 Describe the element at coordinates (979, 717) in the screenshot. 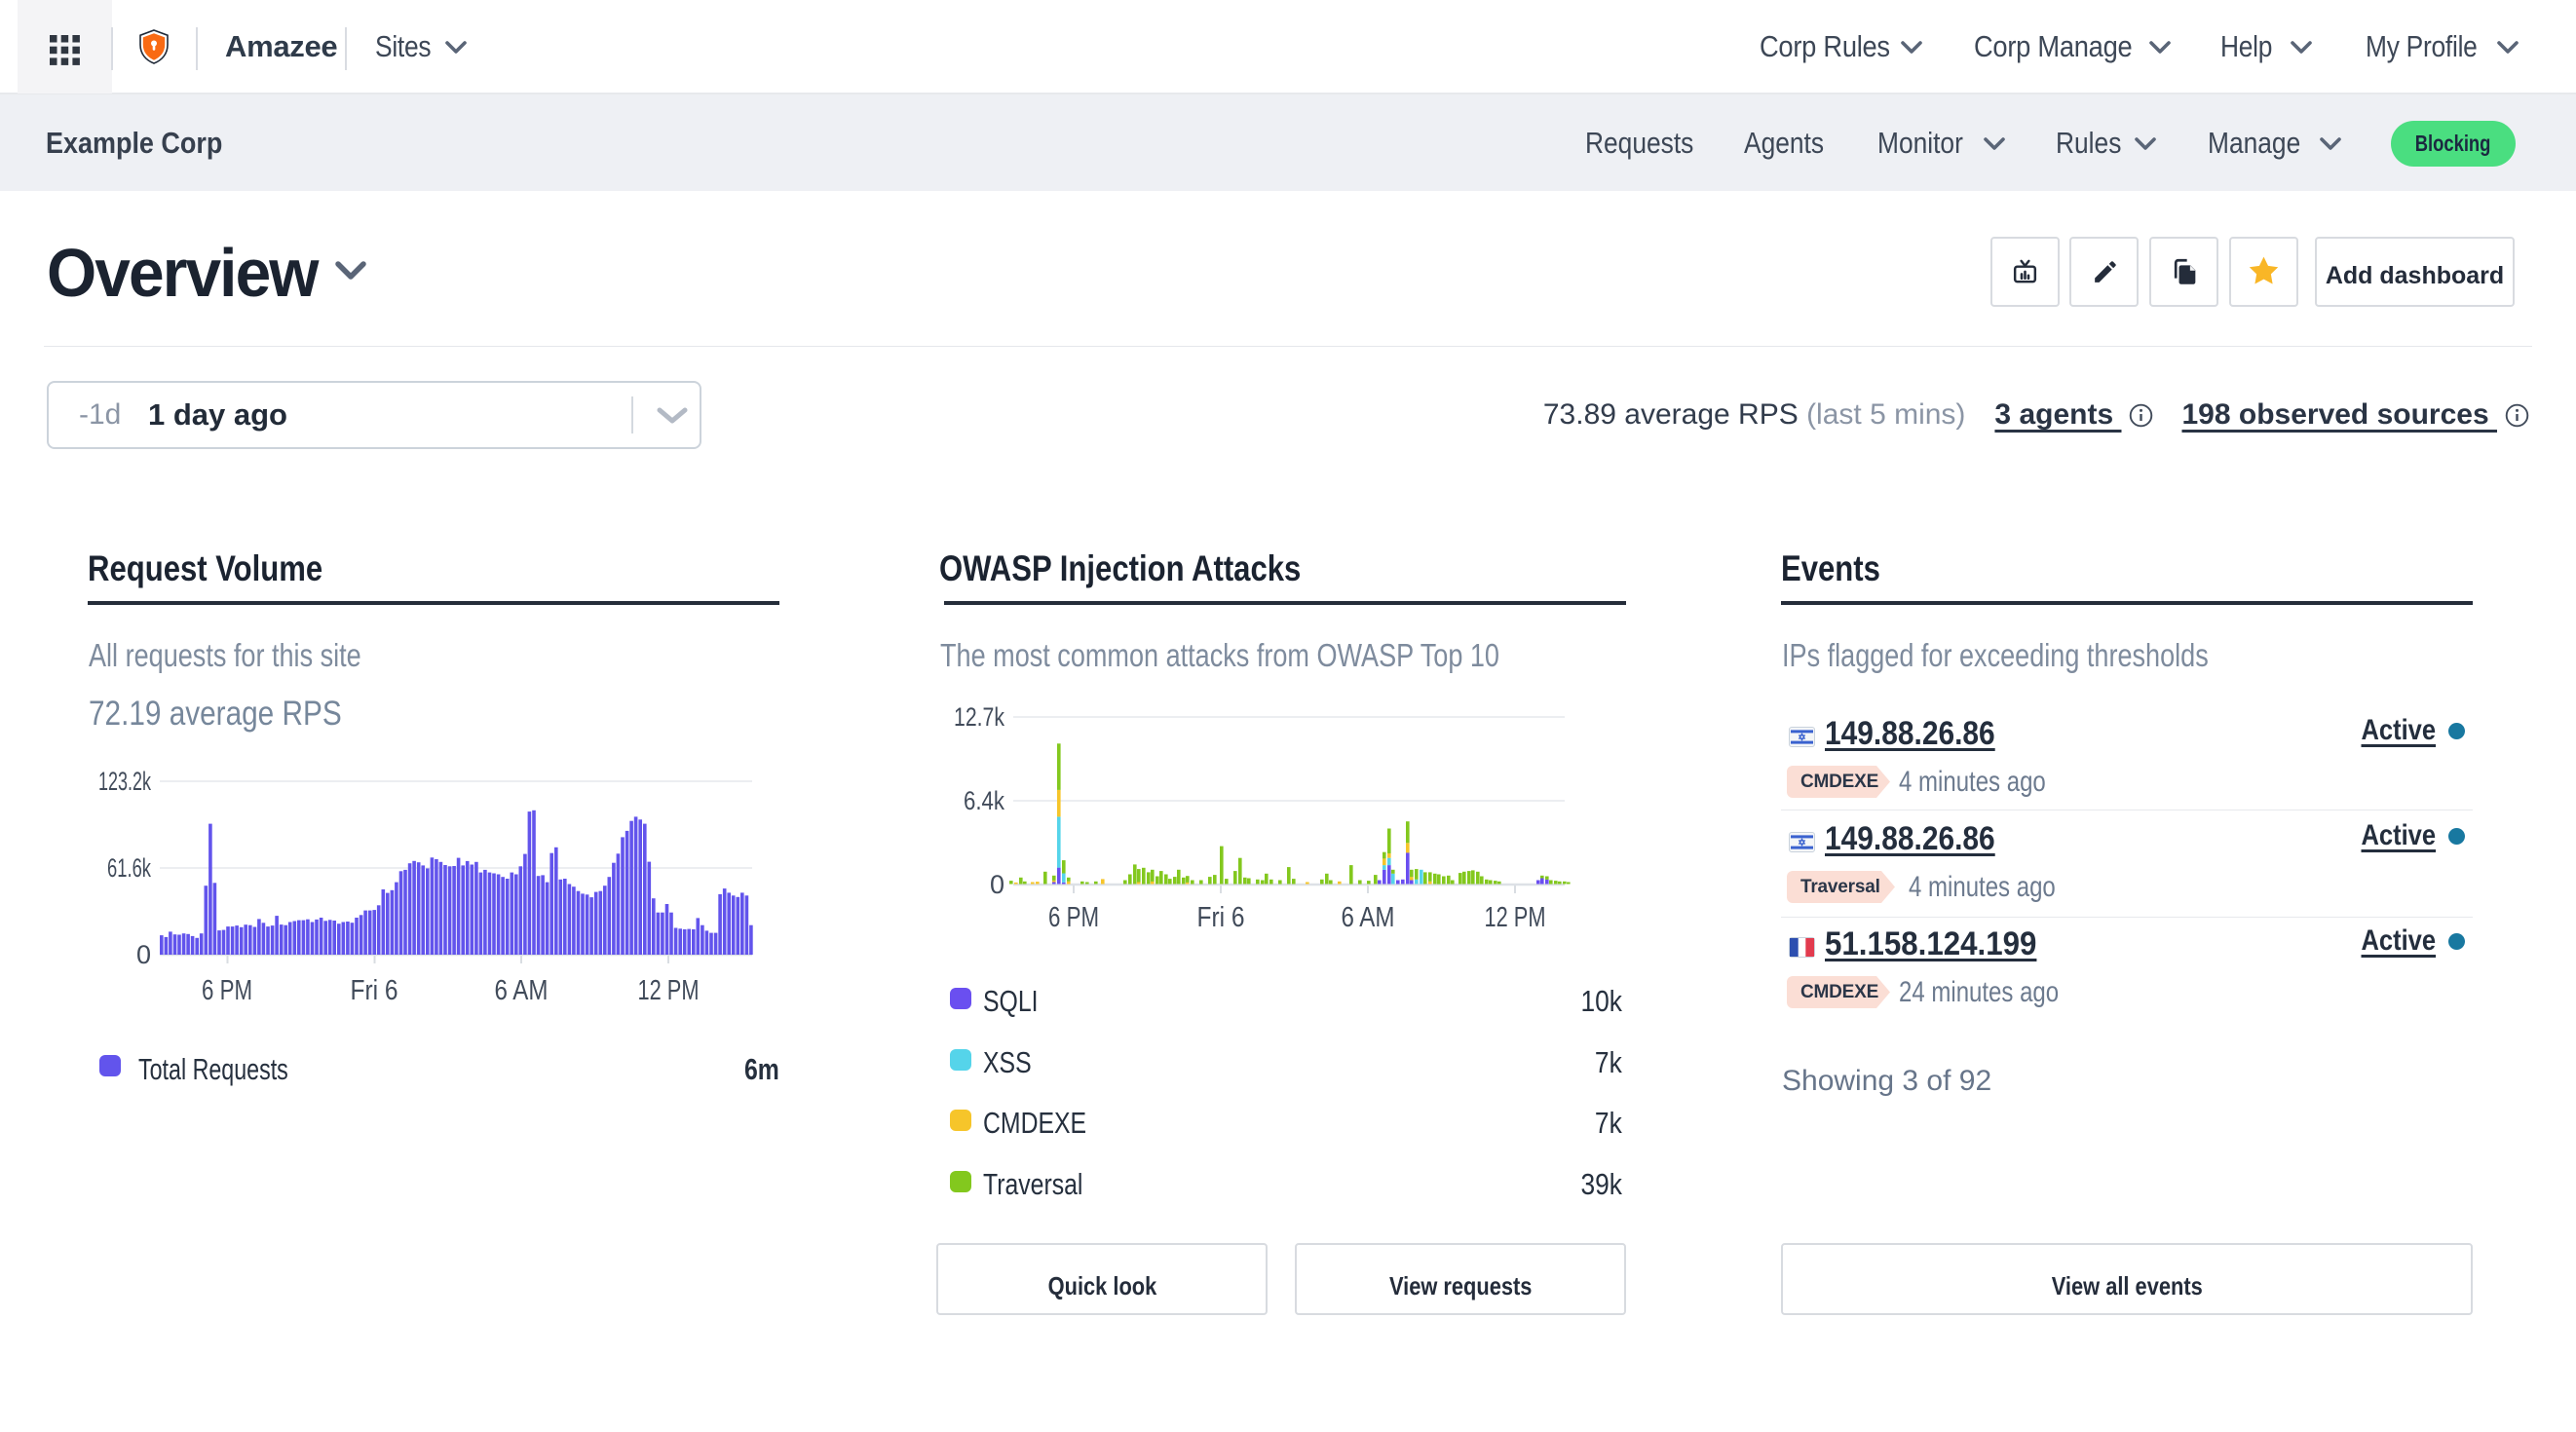

I see `svg-text: 12.7k` at that location.